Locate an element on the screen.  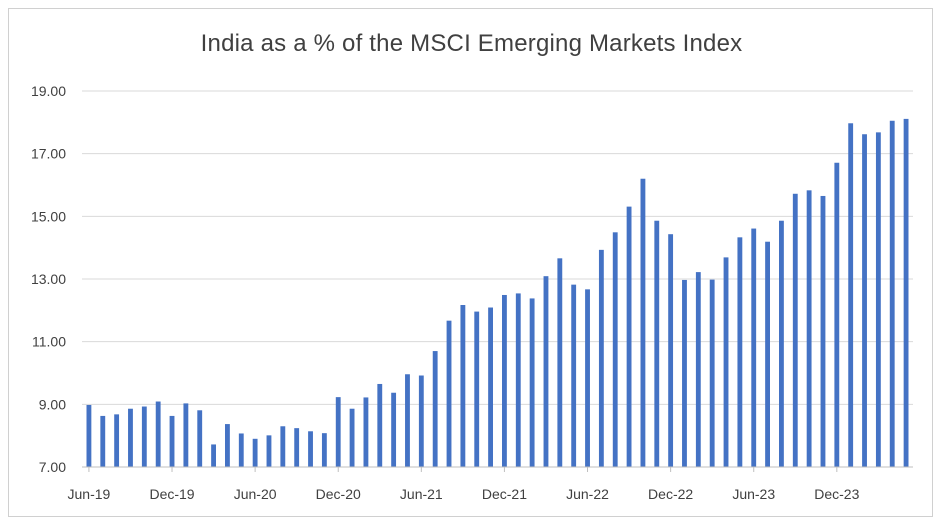
x-tick-label: Dec-22 is located at coordinates (670, 494).